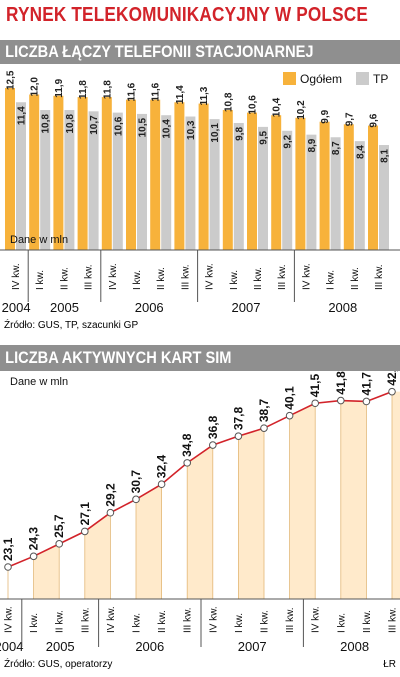 Image resolution: width=400 pixels, height=677 pixels. Describe the element at coordinates (392, 378) in the screenshot. I see `sim-value-label: 42,8` at that location.